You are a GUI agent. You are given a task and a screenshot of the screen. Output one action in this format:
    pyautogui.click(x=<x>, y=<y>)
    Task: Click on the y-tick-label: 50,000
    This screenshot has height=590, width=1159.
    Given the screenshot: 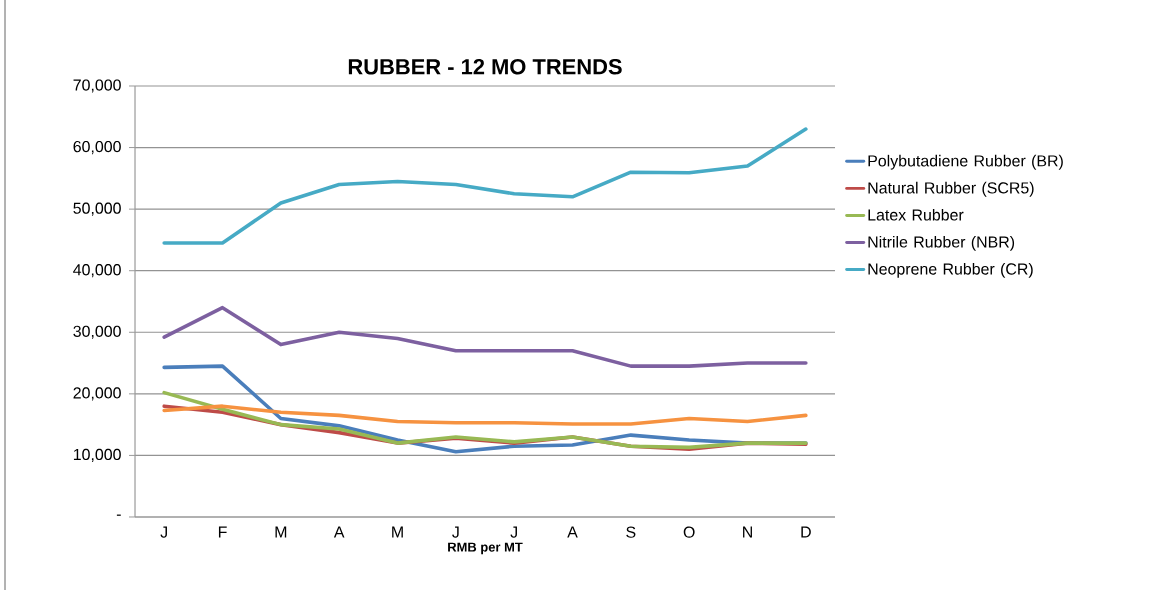 What is the action you would take?
    pyautogui.click(x=97, y=209)
    